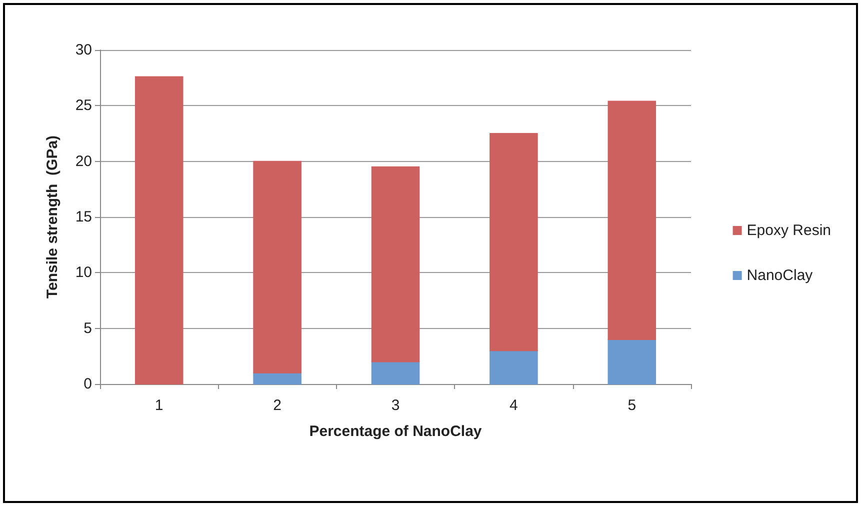 This screenshot has height=508, width=861. What do you see at coordinates (395, 405) in the screenshot?
I see `x-tick-label: 3` at bounding box center [395, 405].